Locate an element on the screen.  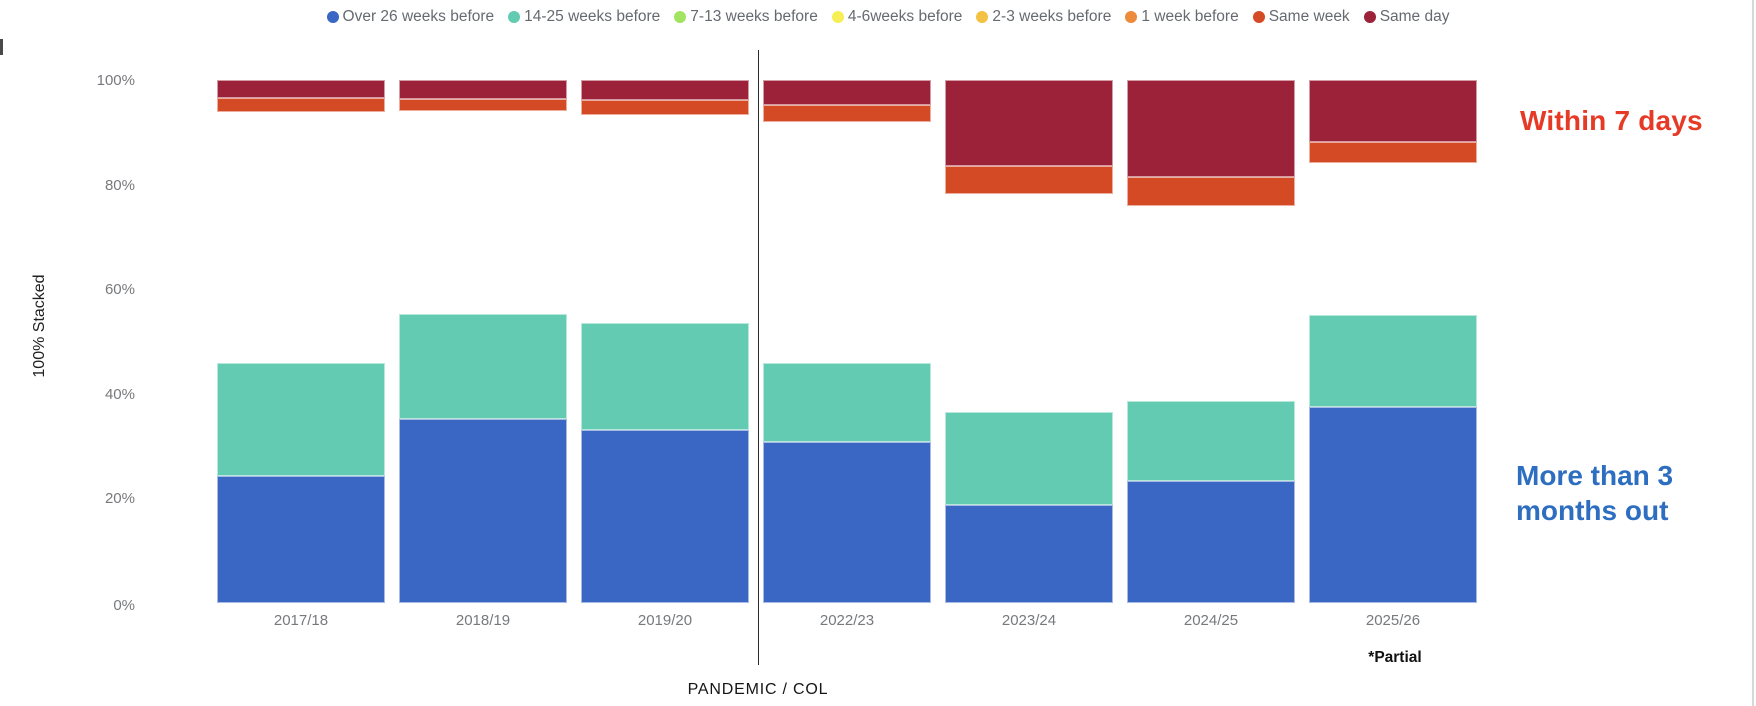
x-axis-label: 2018/19 is located at coordinates (483, 620).